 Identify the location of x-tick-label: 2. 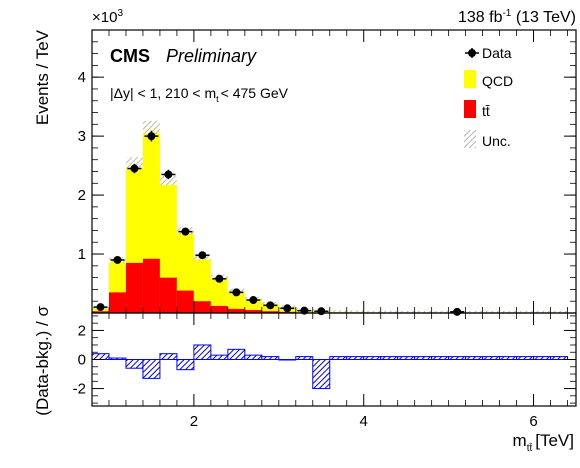
(194, 421).